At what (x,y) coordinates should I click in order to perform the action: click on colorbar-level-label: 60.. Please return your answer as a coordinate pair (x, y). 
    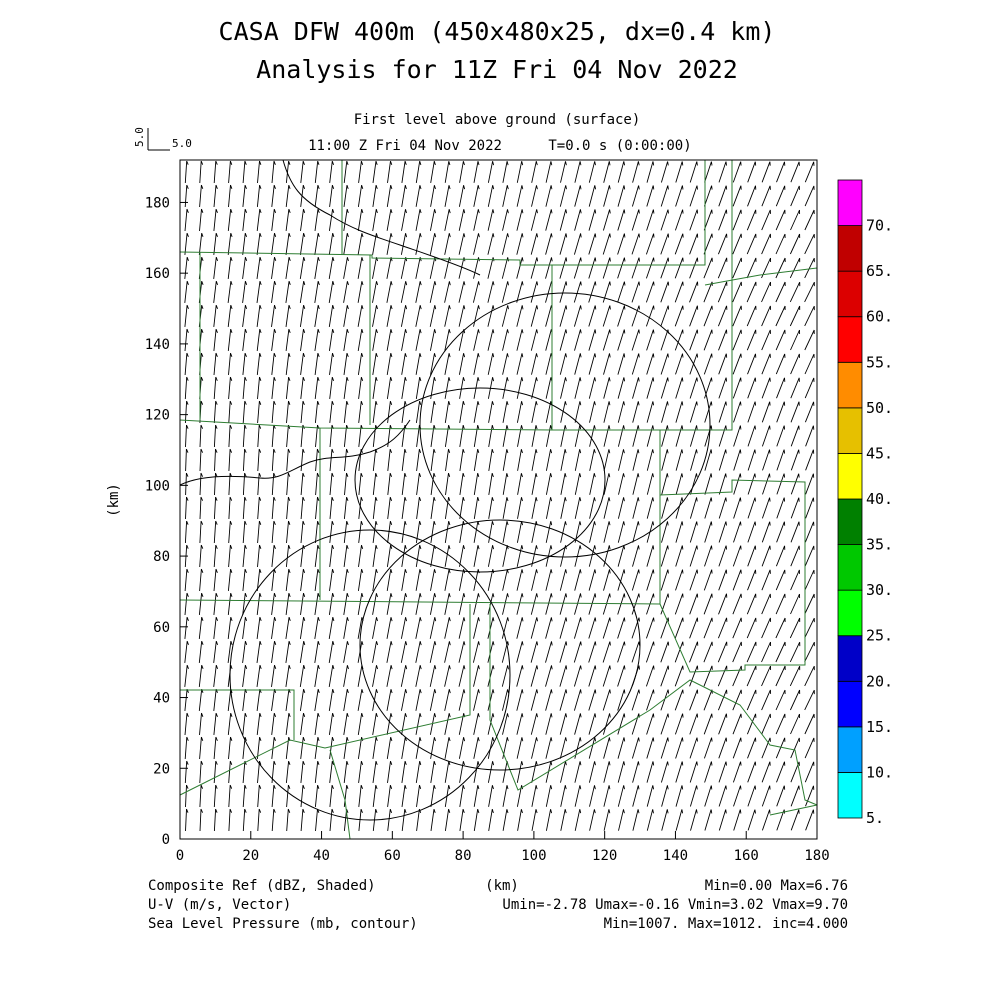
    Looking at the image, I should click on (879, 317).